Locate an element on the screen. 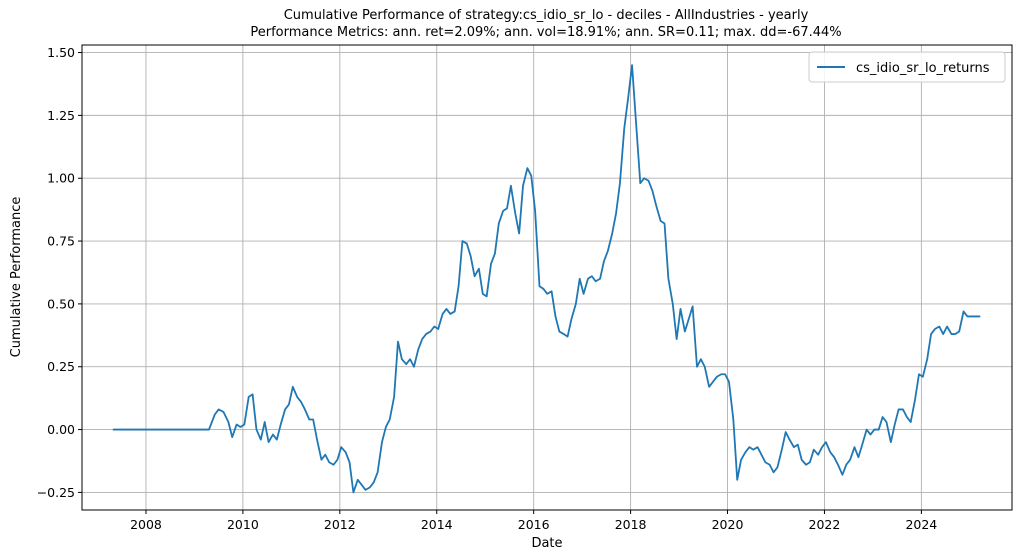 This screenshot has width=1021, height=560. x-tick-label: 2020 is located at coordinates (728, 524).